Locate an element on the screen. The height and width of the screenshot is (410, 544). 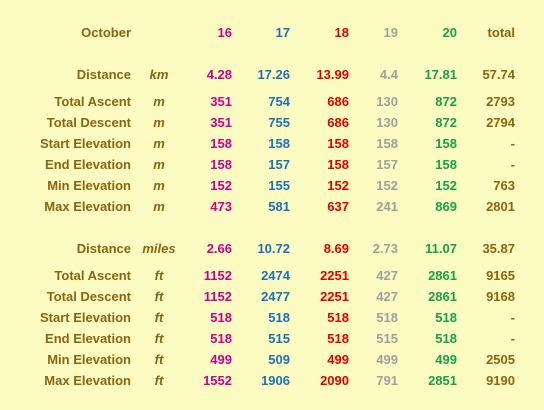
day-header: 19 is located at coordinates (390, 32).